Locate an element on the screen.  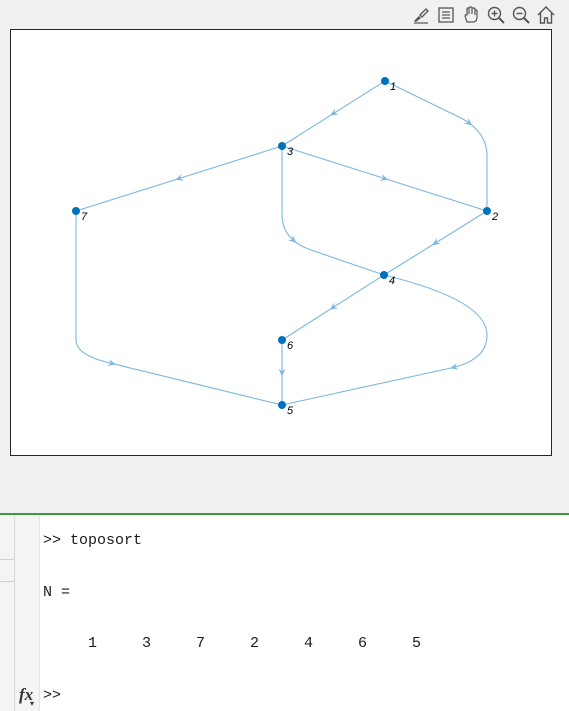
output-var-label: N = is located at coordinates (57, 592).